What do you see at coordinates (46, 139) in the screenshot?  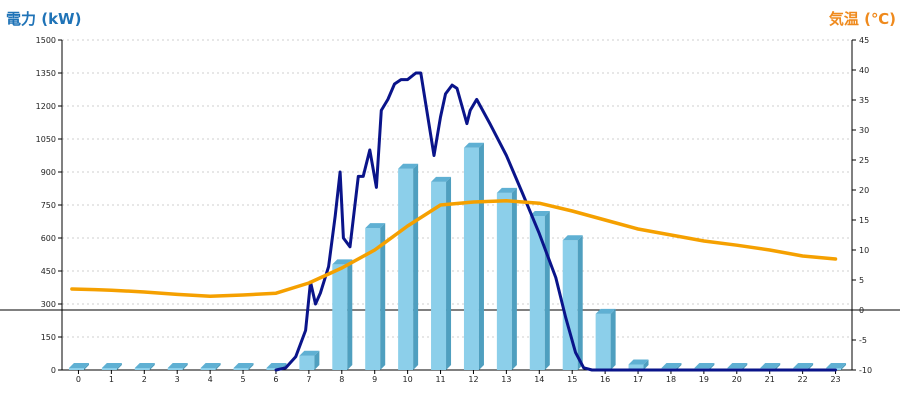 I see `left-tick-label: 1050` at bounding box center [46, 139].